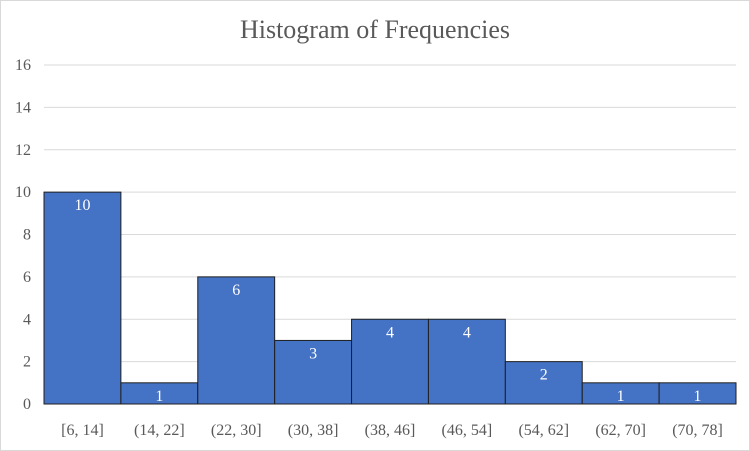 The height and width of the screenshot is (451, 750). I want to click on y-tick-label: 4, so click(27, 319).